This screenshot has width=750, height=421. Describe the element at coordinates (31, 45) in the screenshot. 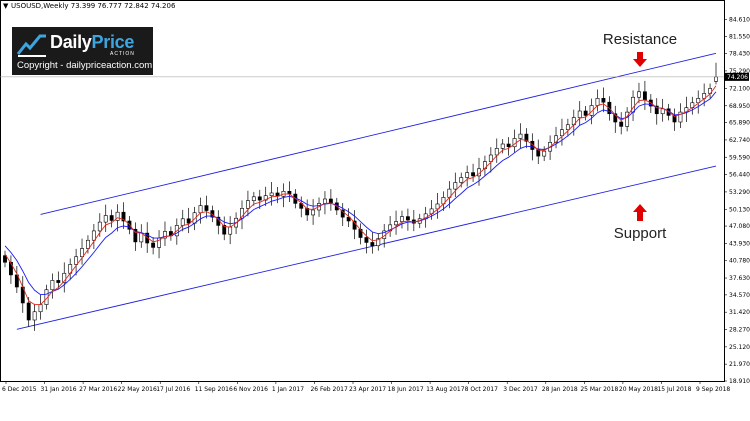

I see `logo-chart-icon` at that location.